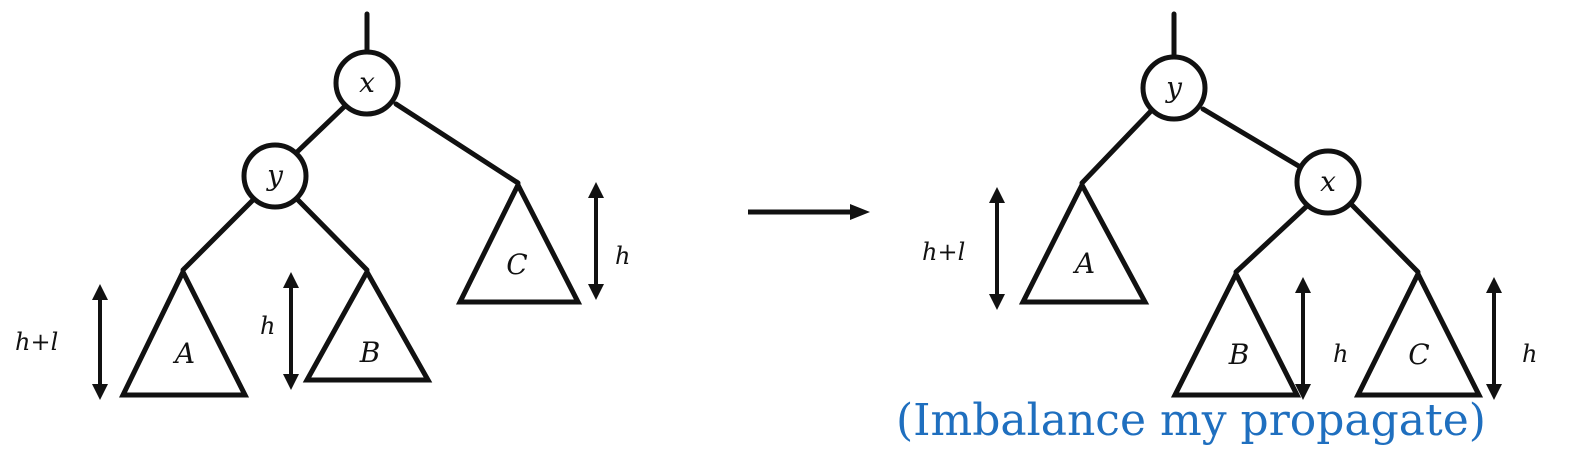  Describe the element at coordinates (367, 324) in the screenshot. I see `before-subtree-b: B` at that location.